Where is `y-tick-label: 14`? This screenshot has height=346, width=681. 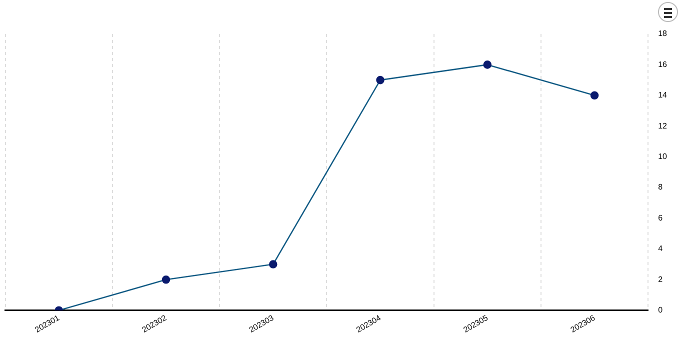
y-tick-label: 14 is located at coordinates (663, 95).